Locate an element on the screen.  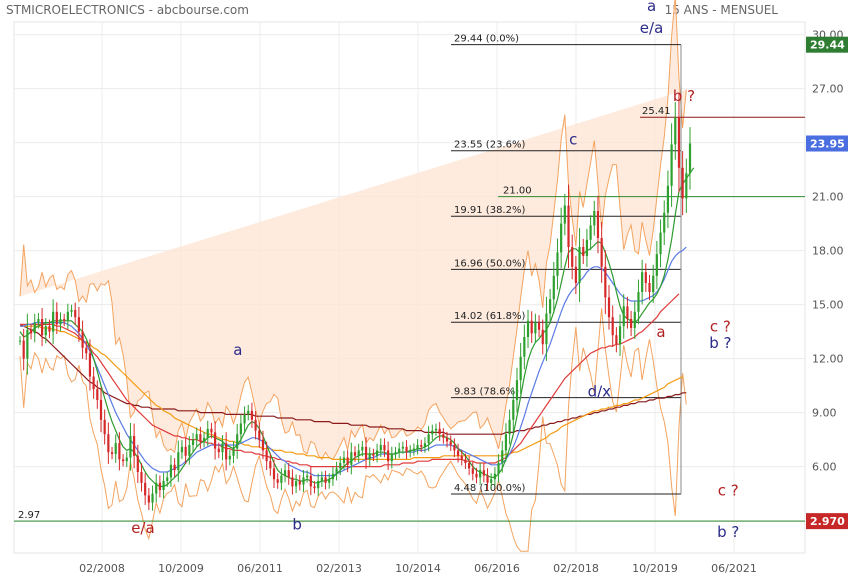
wave-label: c is located at coordinates (573, 139).